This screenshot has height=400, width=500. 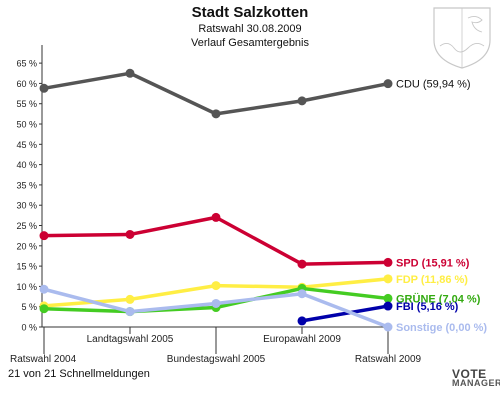 What do you see at coordinates (26, 206) in the screenshot?
I see `y-tick-label: 30 %` at bounding box center [26, 206].